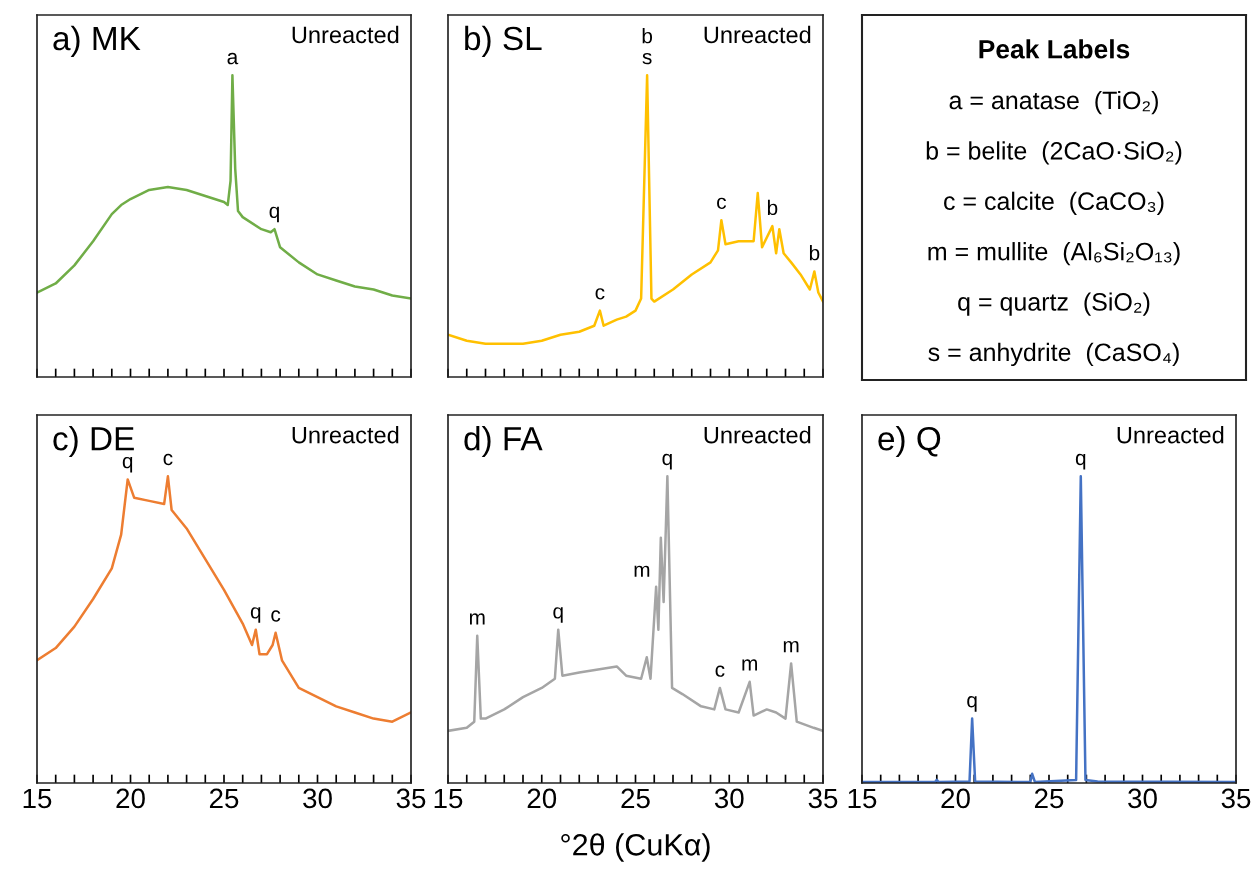 Image resolution: width=1257 pixels, height=877 pixels. What do you see at coordinates (1053, 102) in the screenshot?
I see `text: a = anatase (TiO₂)` at bounding box center [1053, 102].